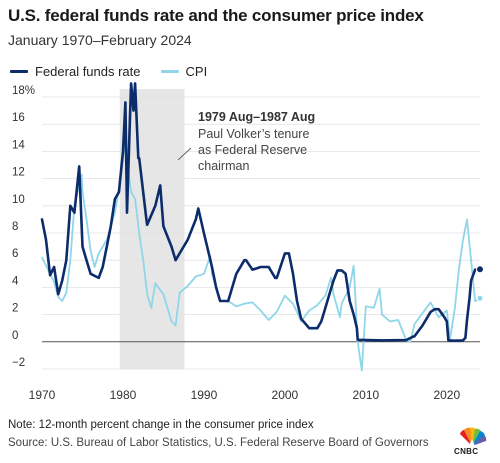 This screenshot has width=500, height=463. What do you see at coordinates (473, 436) in the screenshot?
I see `nbc-peacock-icon` at bounding box center [473, 436].